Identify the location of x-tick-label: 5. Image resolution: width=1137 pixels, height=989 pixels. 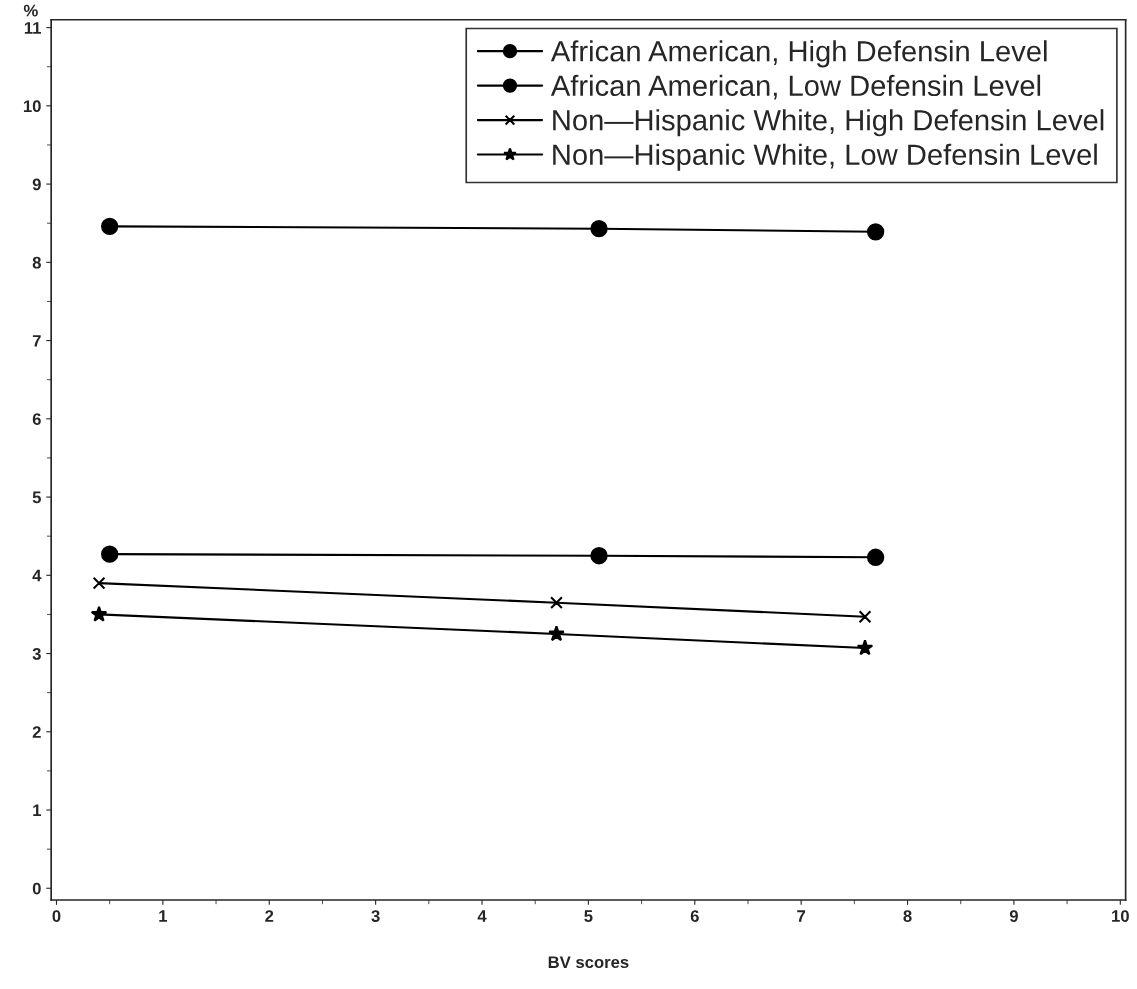
(588, 916).